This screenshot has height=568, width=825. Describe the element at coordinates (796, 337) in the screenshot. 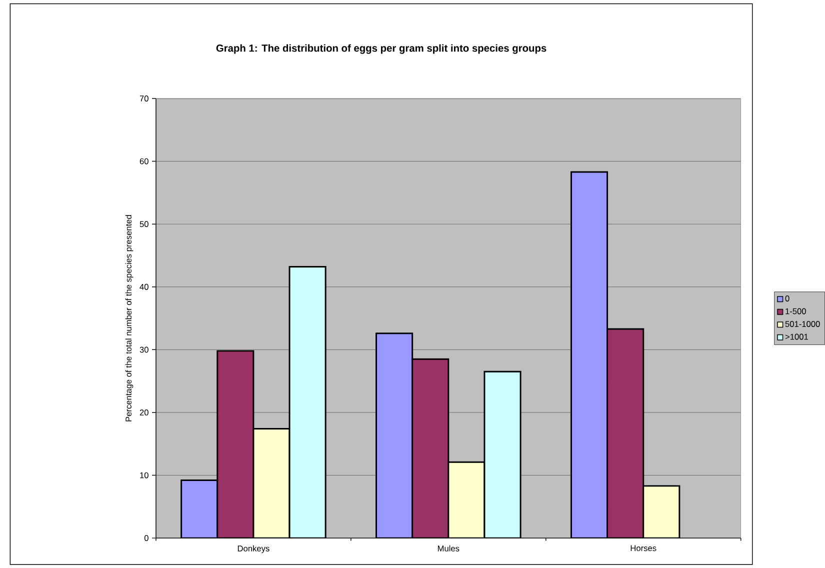

I see `legend-label: >1001` at that location.